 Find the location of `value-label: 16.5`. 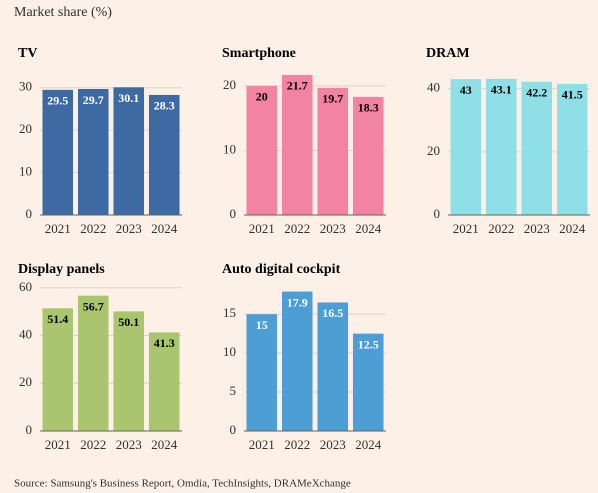

value-label: 16.5 is located at coordinates (332, 313).